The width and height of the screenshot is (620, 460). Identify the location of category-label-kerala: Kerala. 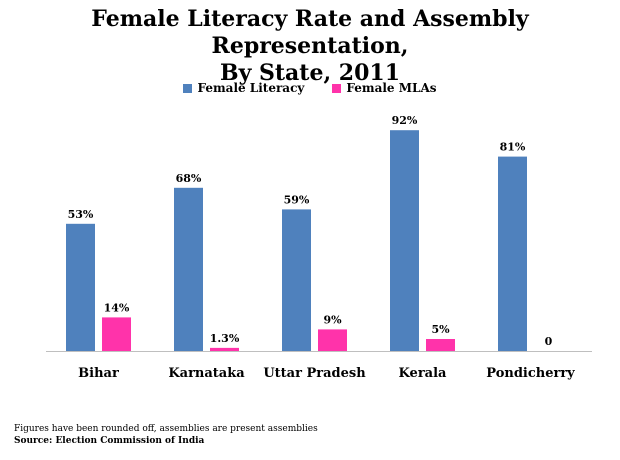
(423, 373).